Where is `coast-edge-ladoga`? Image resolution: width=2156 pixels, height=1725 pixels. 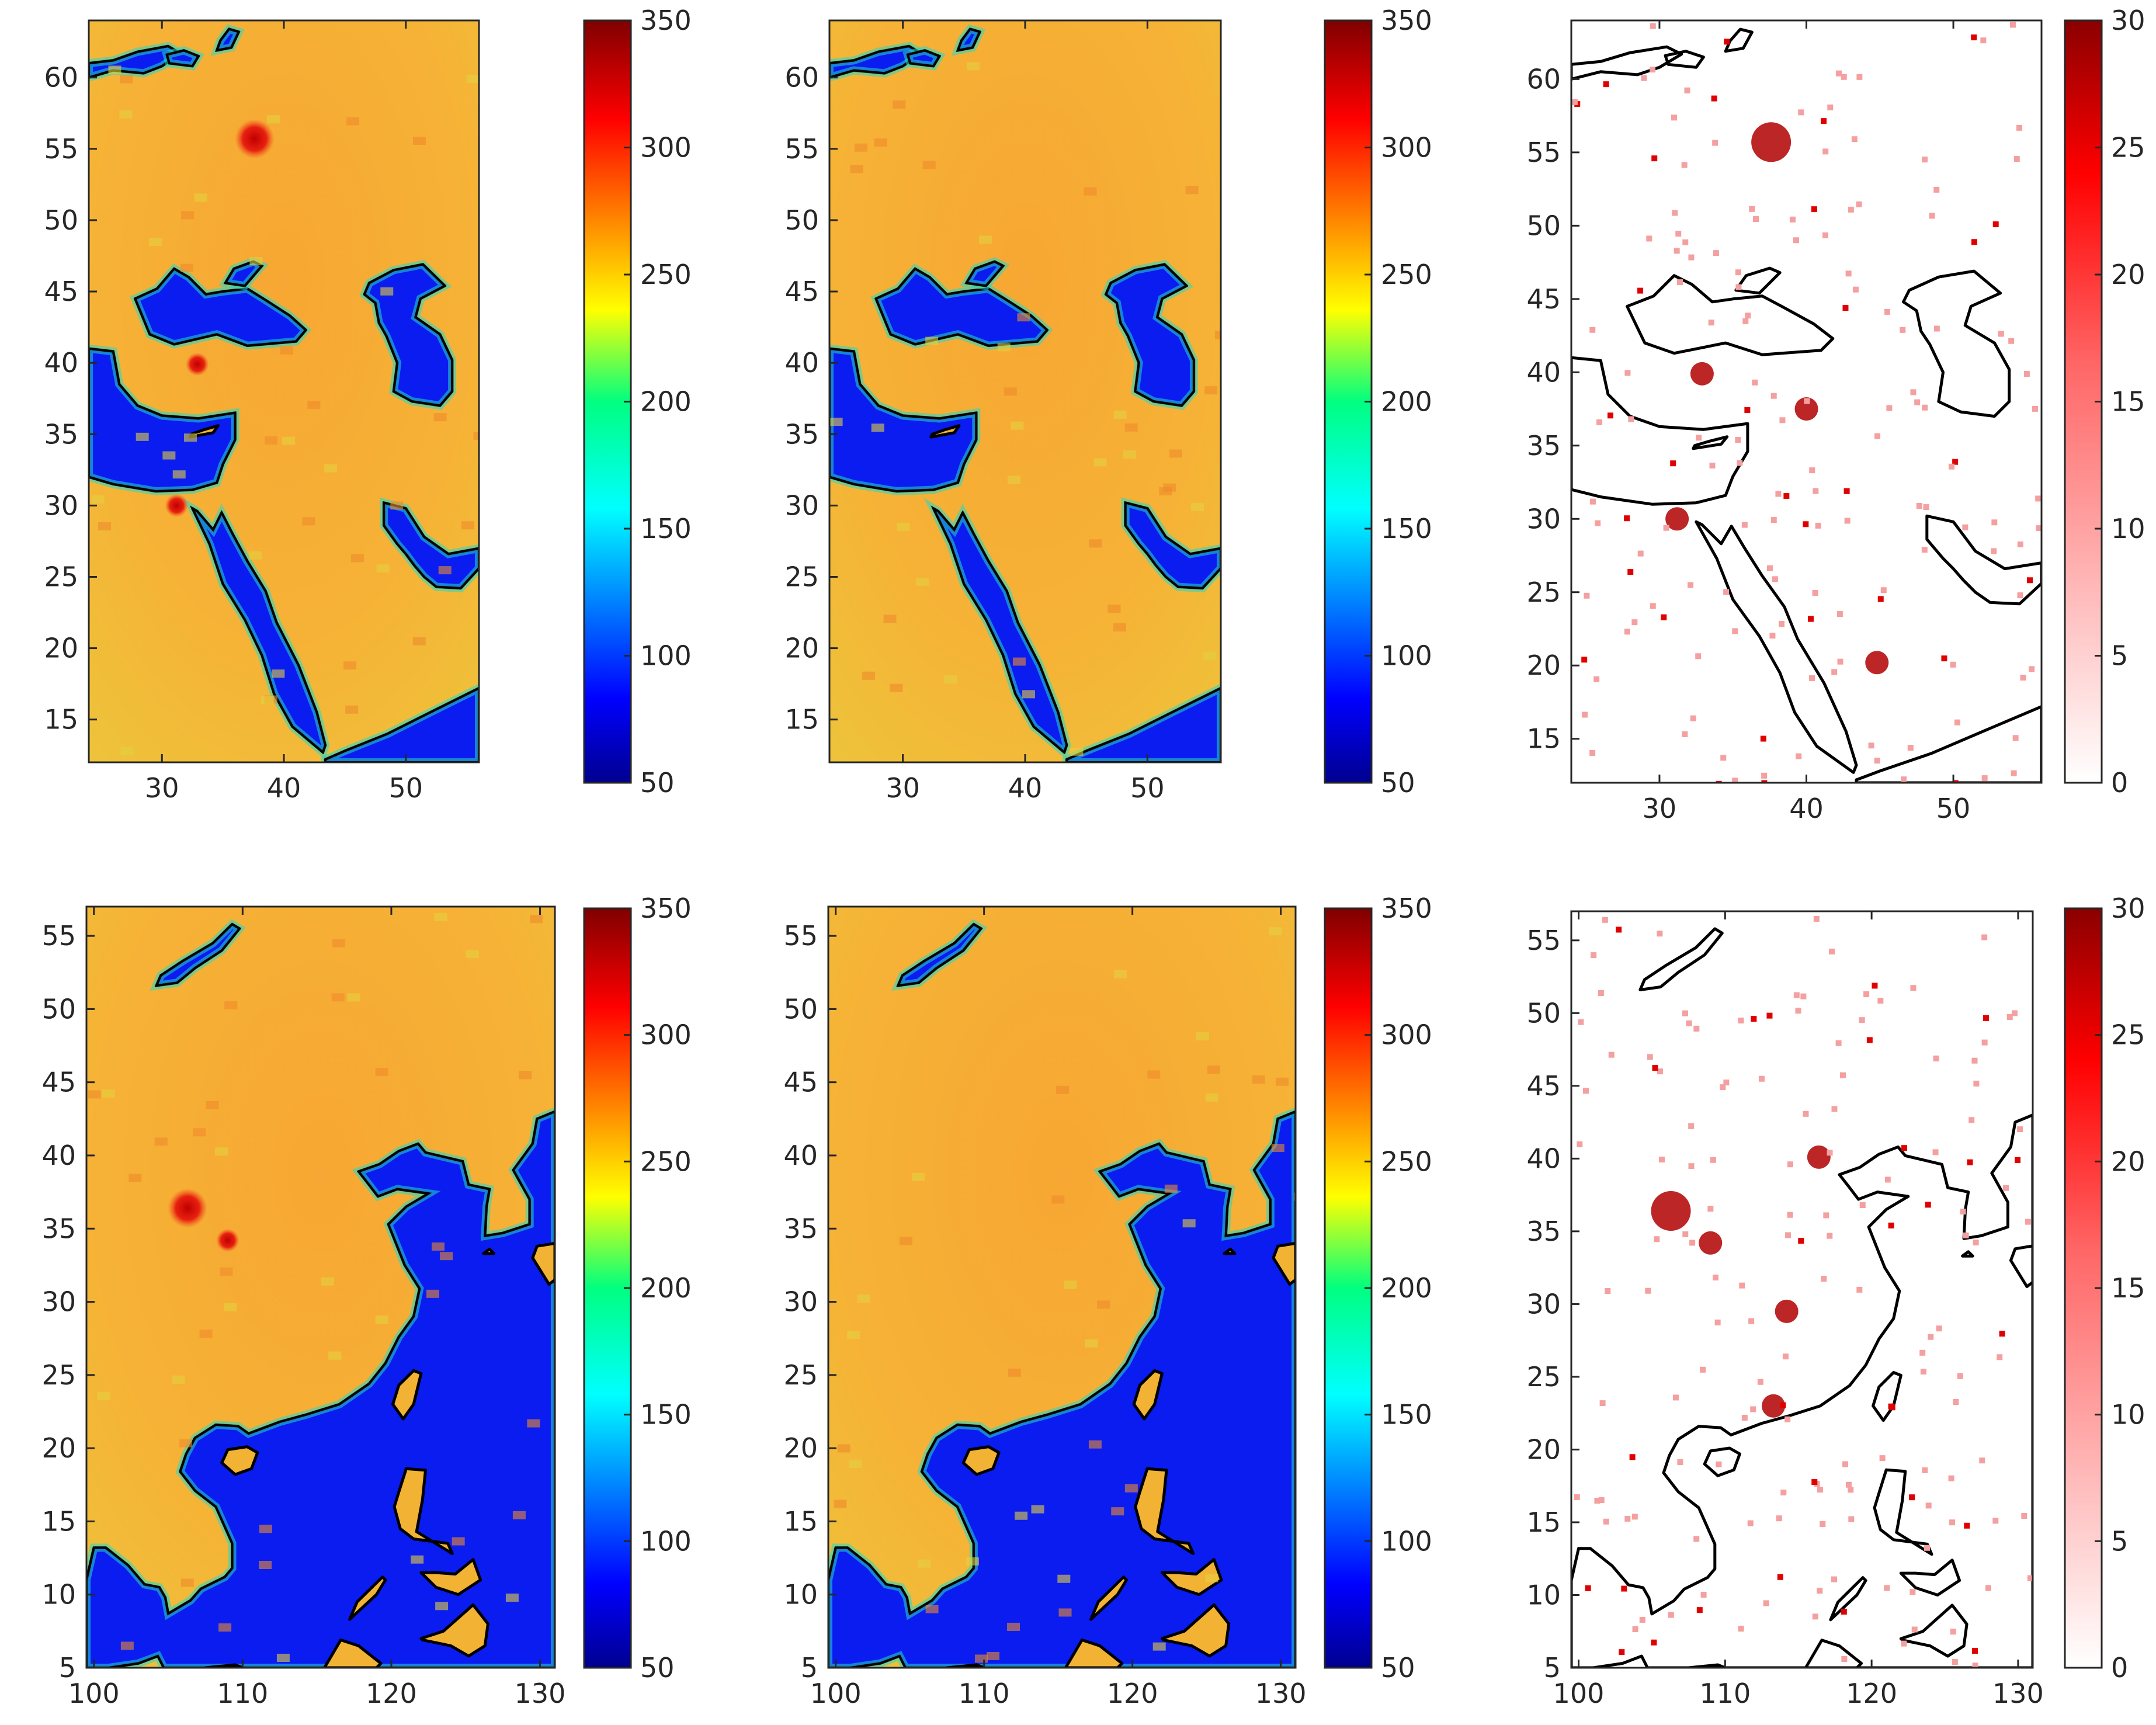
coast-edge-ladoga is located at coordinates (924, 58).